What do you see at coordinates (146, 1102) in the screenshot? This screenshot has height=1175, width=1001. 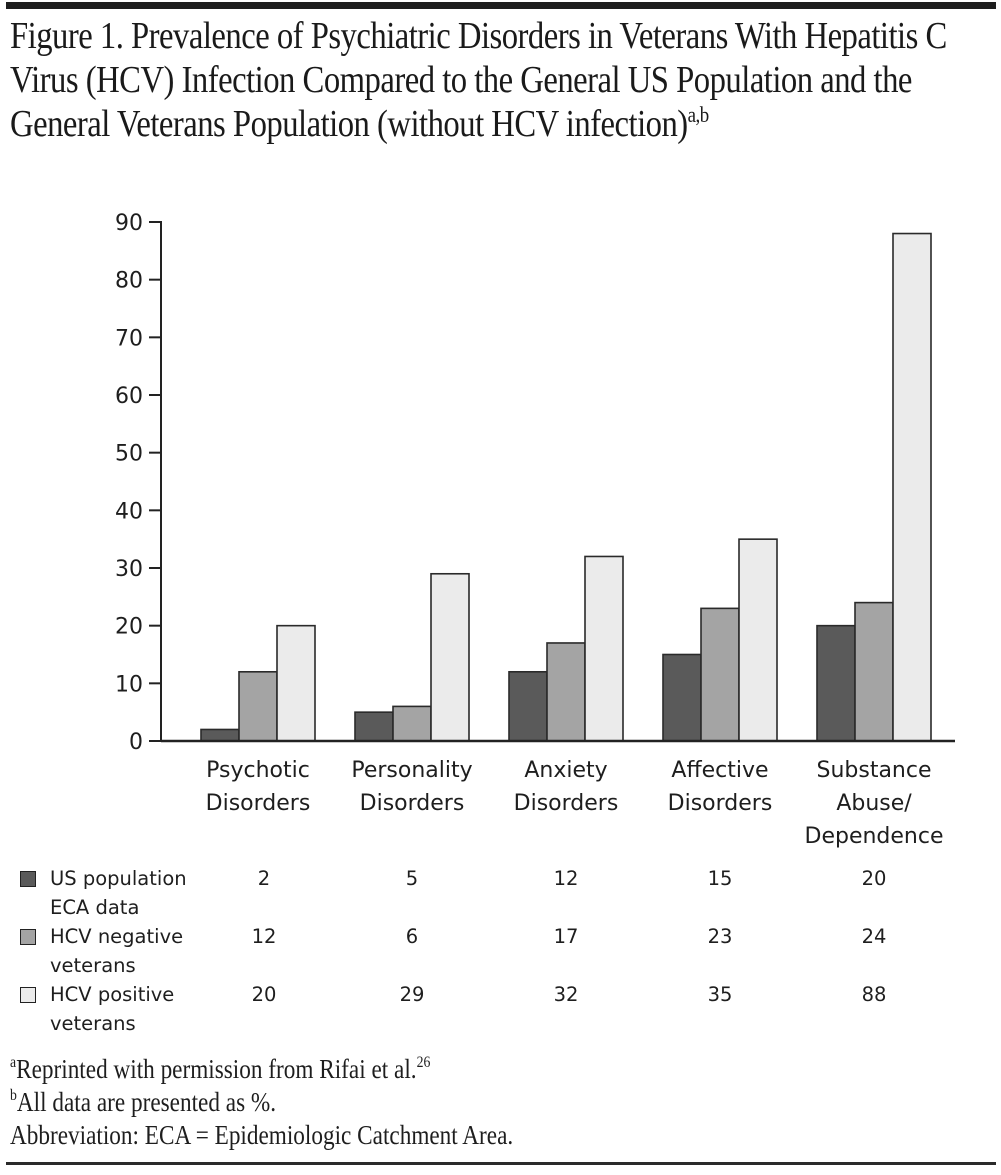 I see `footnote-text: All data are presented as %.` at bounding box center [146, 1102].